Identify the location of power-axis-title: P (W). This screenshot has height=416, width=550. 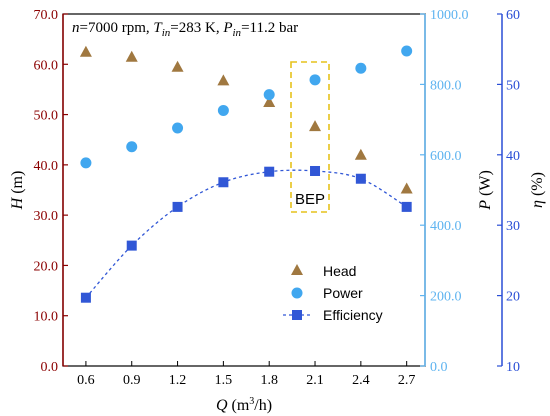
(485, 190).